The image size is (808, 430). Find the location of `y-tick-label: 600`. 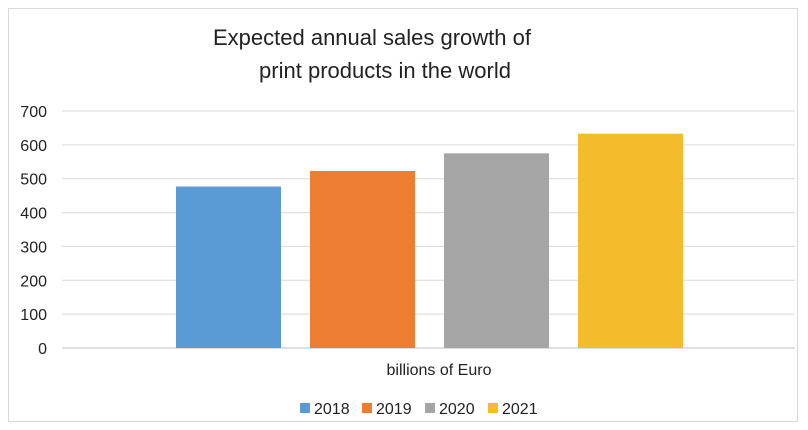

y-tick-label: 600 is located at coordinates (33, 146).